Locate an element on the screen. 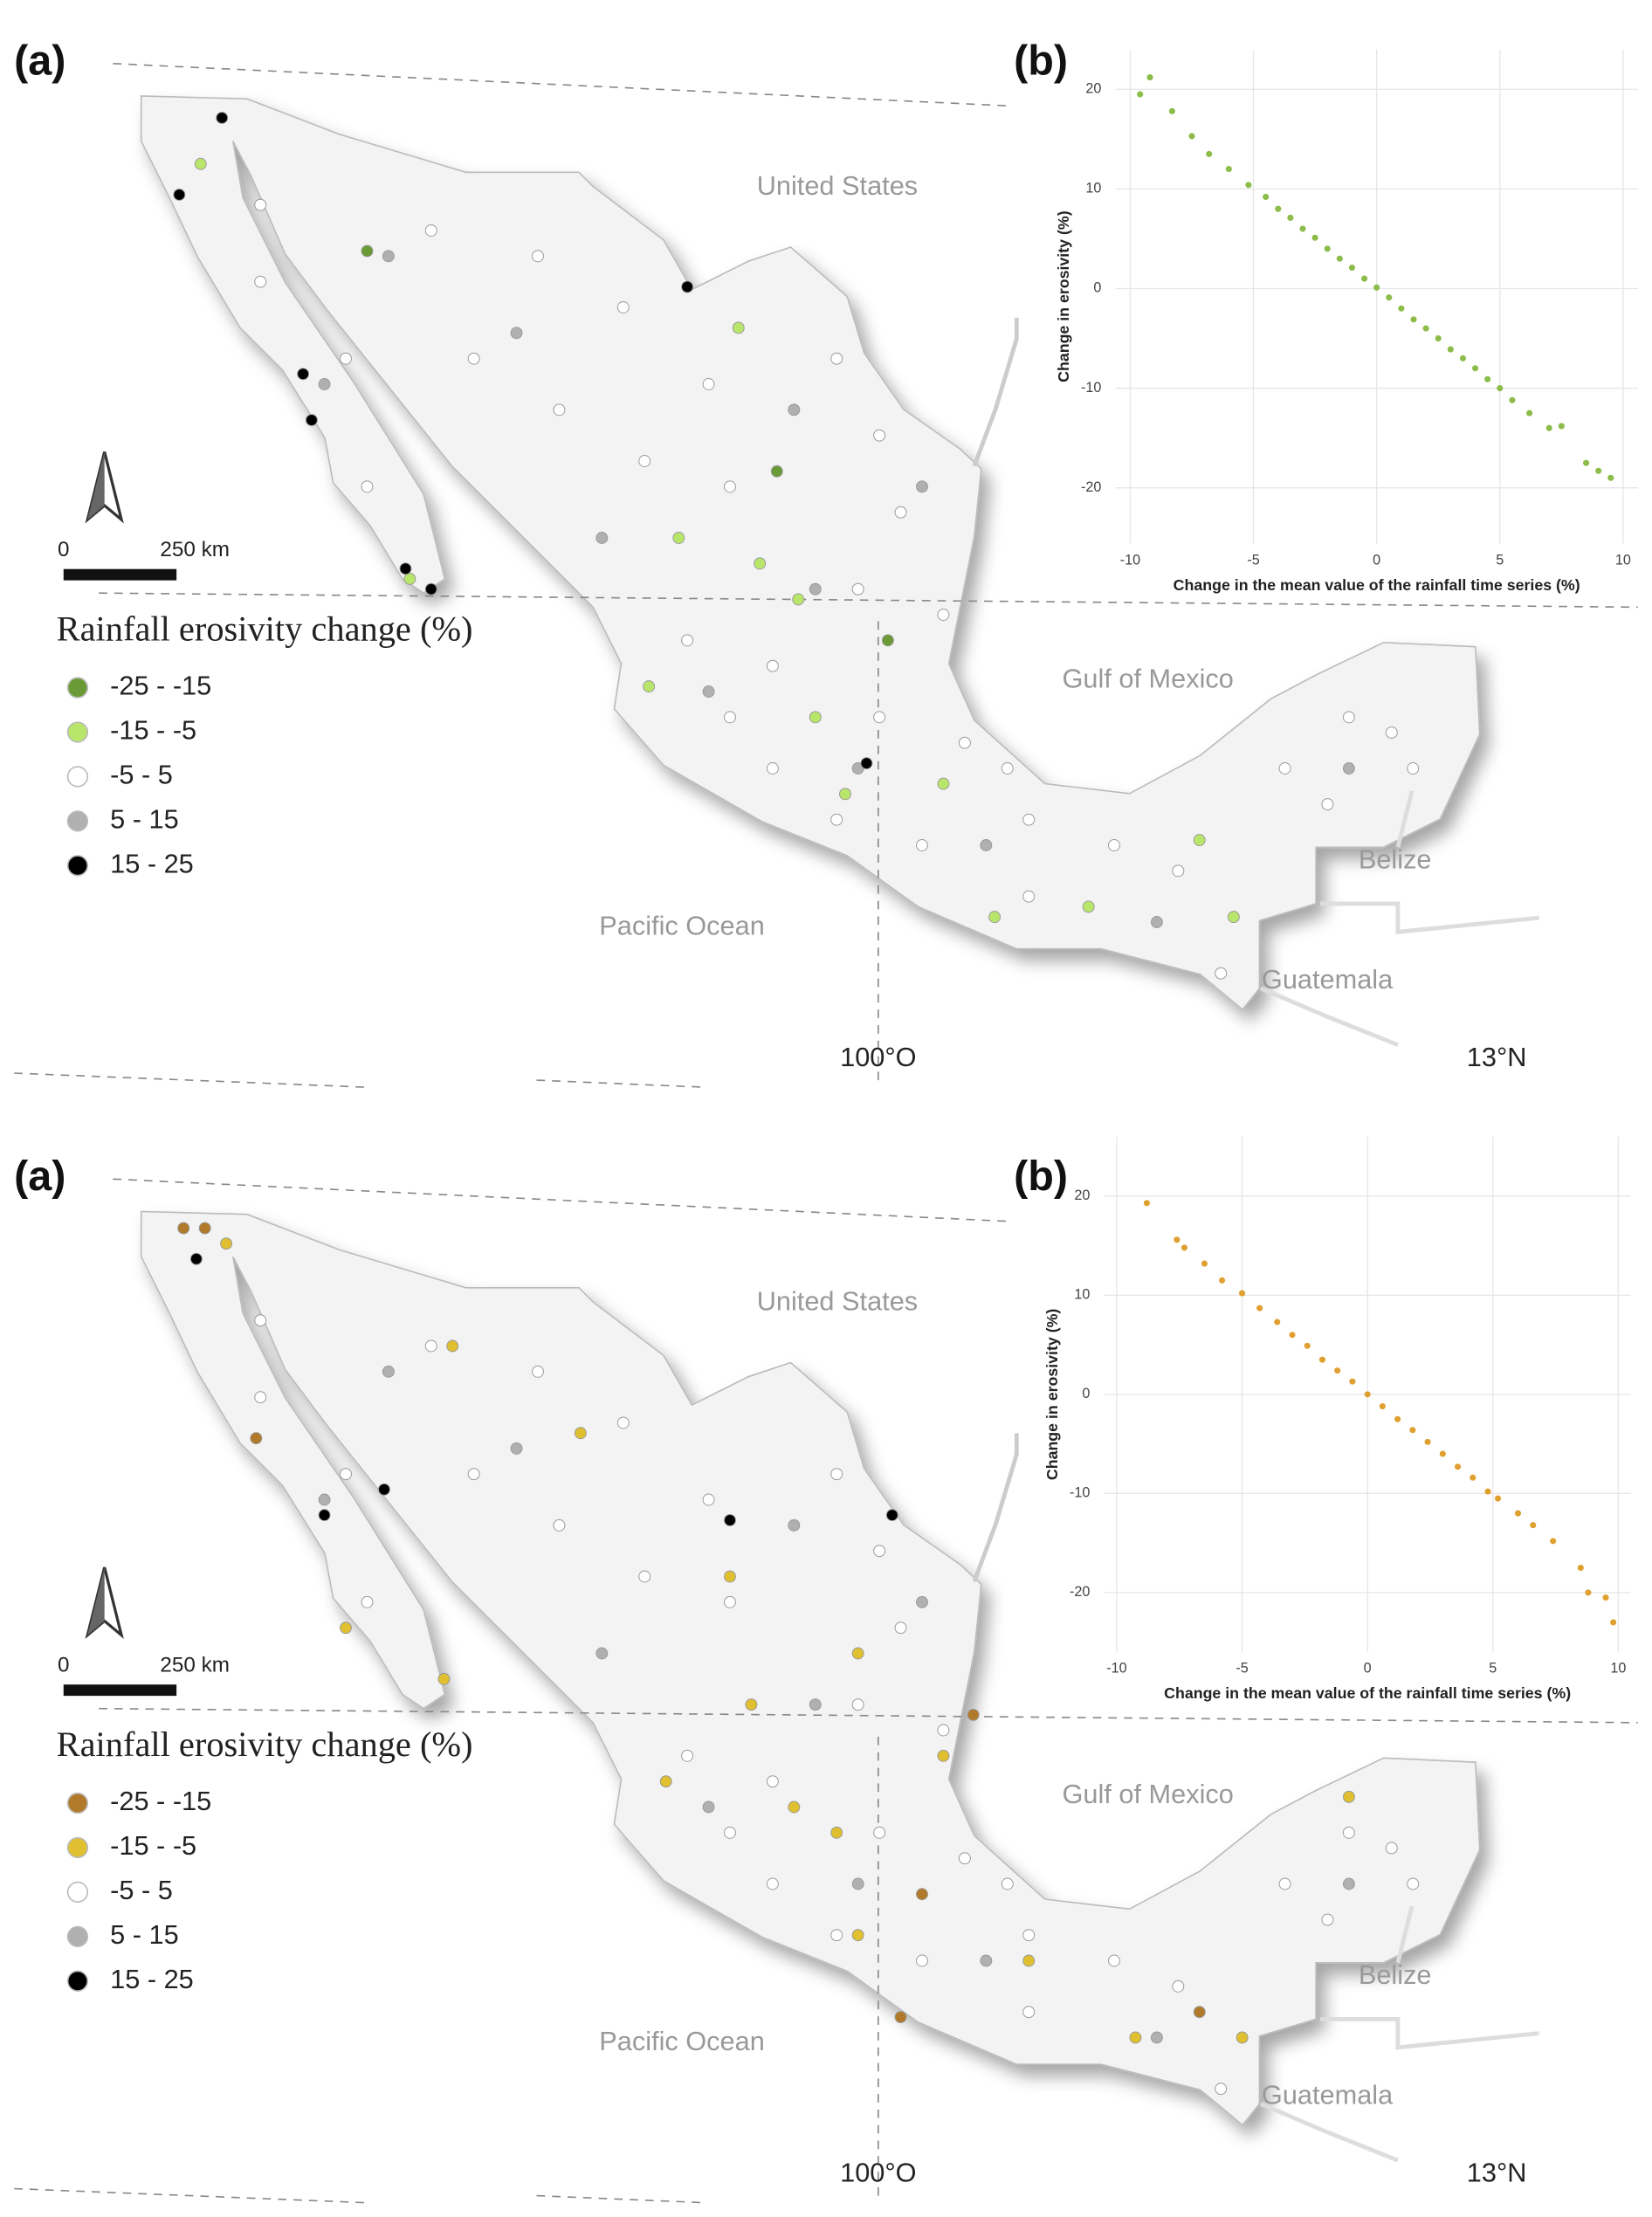 The image size is (1652, 2217). place-label: Guatemala is located at coordinates (1328, 2095).